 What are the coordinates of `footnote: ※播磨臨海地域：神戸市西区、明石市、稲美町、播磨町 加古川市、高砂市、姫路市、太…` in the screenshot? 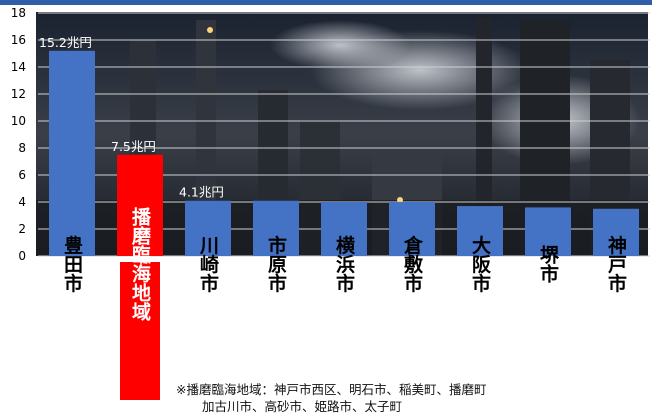 It's located at (414, 398).